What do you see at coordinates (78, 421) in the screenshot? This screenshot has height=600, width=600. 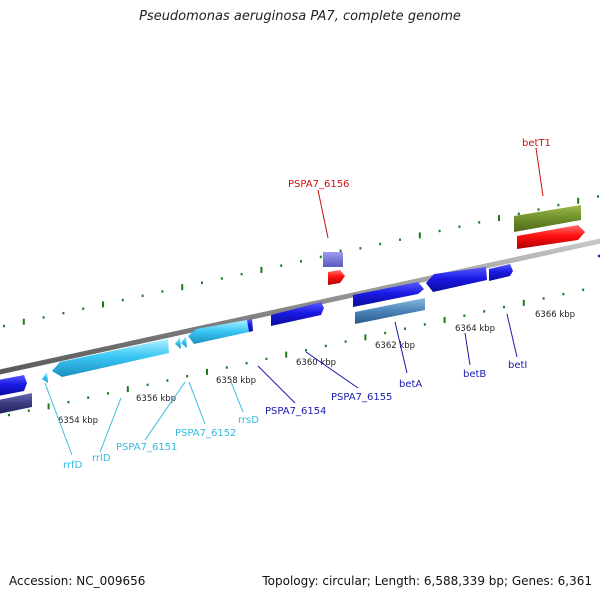 I see `scale-label: 6354 kbp` at bounding box center [78, 421].